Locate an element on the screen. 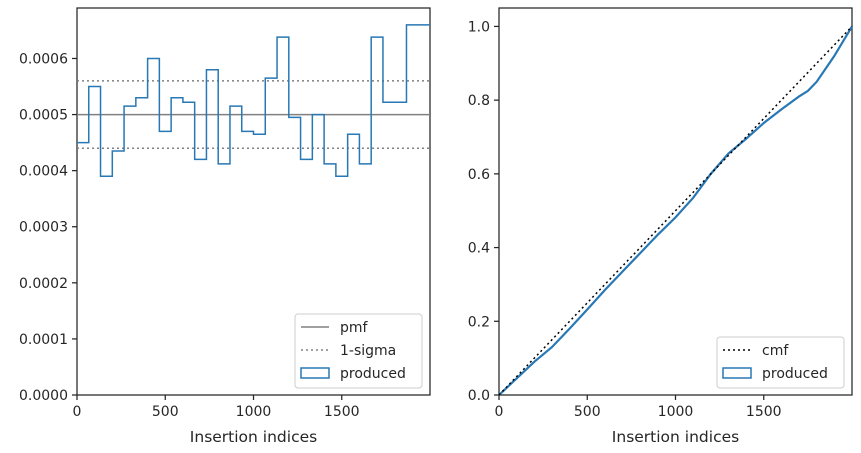 Image resolution: width=861 pixels, height=453 pixels. legend-label: 1-sigma is located at coordinates (368, 351).